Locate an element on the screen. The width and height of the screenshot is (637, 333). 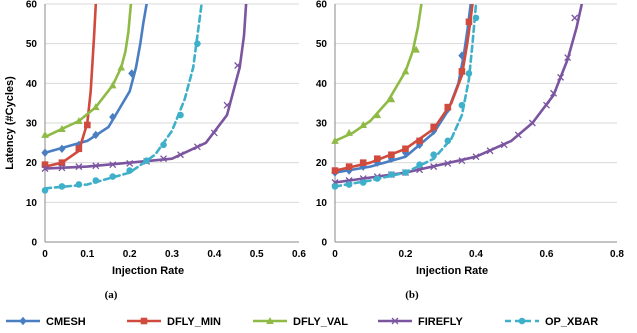
legend-marker-firefly is located at coordinates (395, 321).